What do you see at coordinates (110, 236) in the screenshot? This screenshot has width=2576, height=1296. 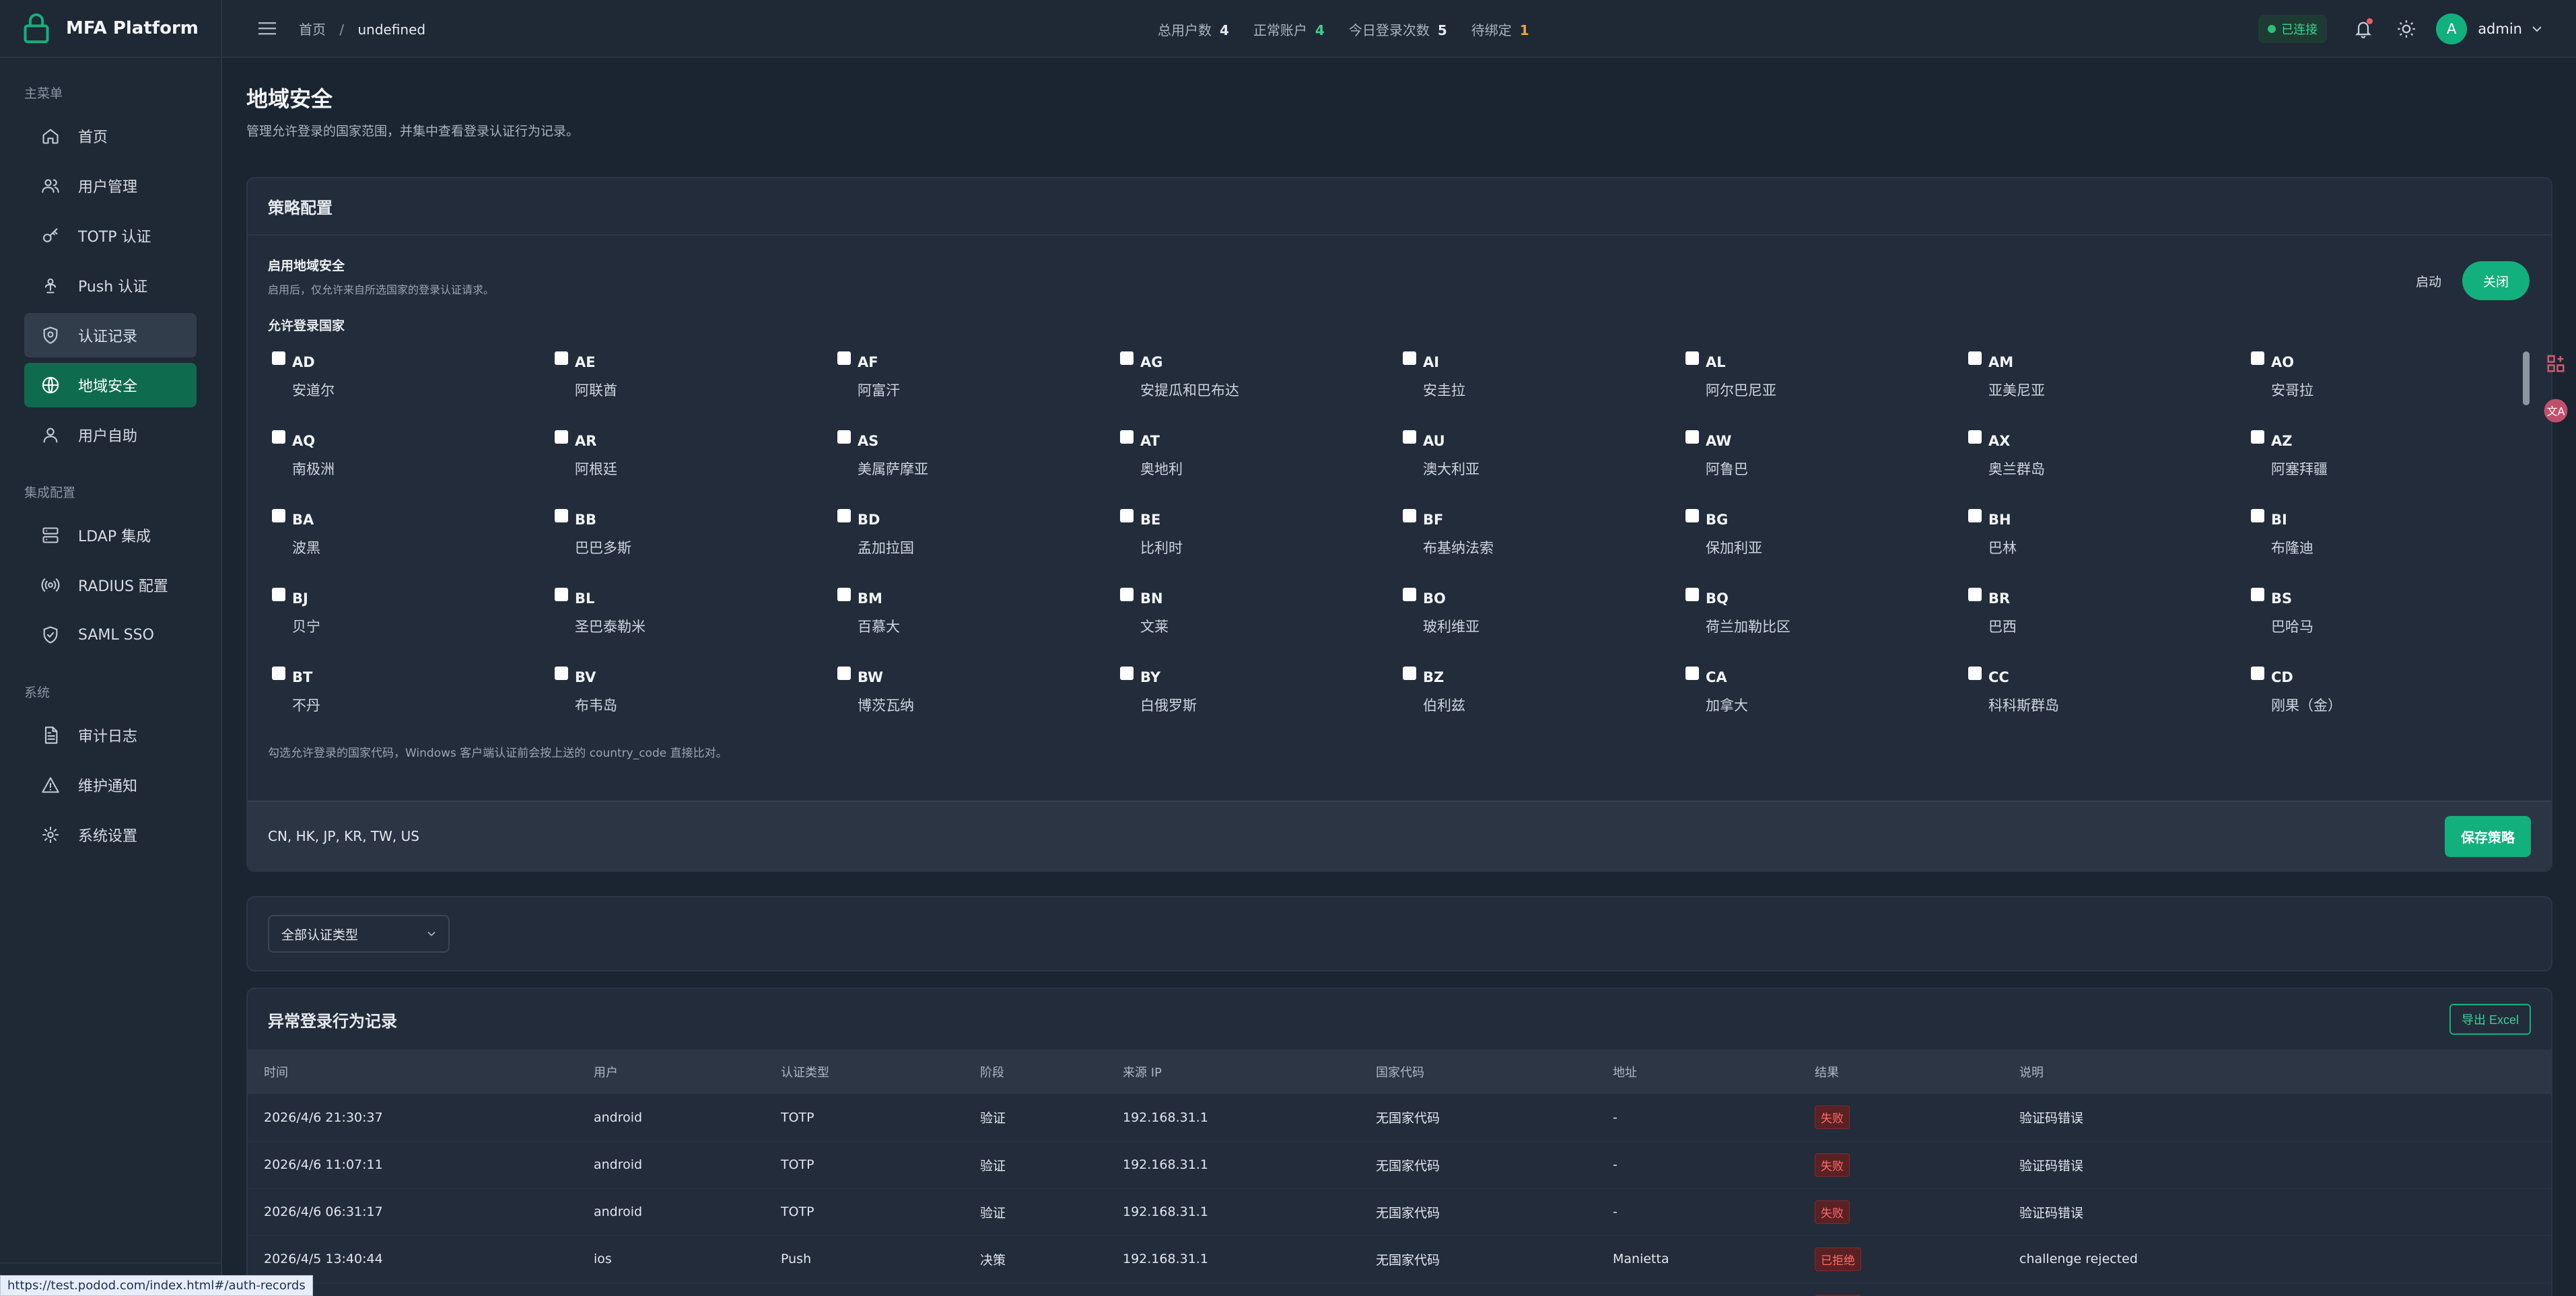 I see `sidebar-item-key: TOTP 认证` at bounding box center [110, 236].